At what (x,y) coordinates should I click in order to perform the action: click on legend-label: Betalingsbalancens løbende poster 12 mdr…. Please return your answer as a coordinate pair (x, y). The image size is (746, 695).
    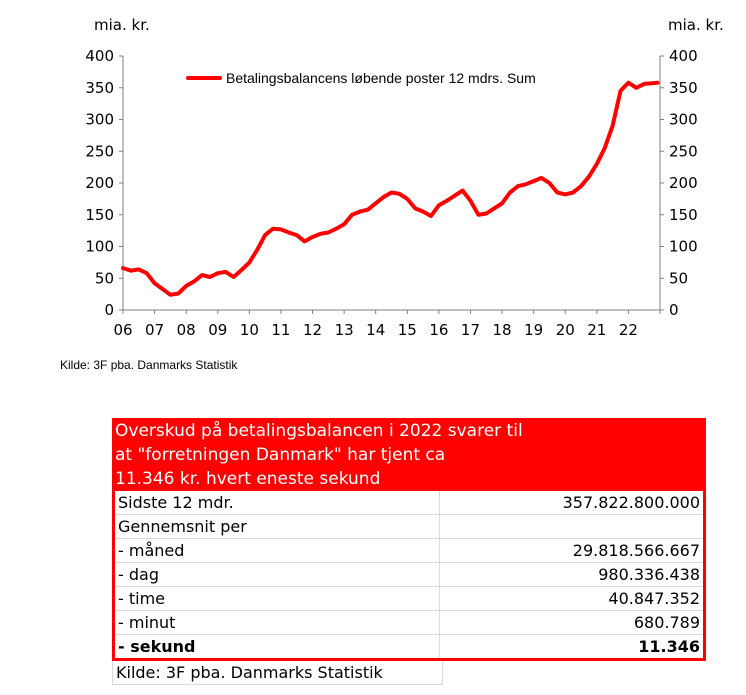
    Looking at the image, I should click on (381, 78).